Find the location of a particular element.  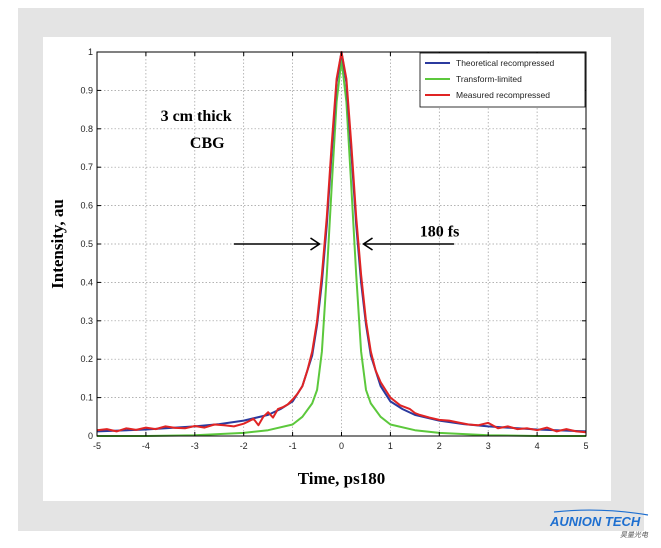

legend-label-measured-recompressed: Measured recompressed is located at coordinates (503, 95).